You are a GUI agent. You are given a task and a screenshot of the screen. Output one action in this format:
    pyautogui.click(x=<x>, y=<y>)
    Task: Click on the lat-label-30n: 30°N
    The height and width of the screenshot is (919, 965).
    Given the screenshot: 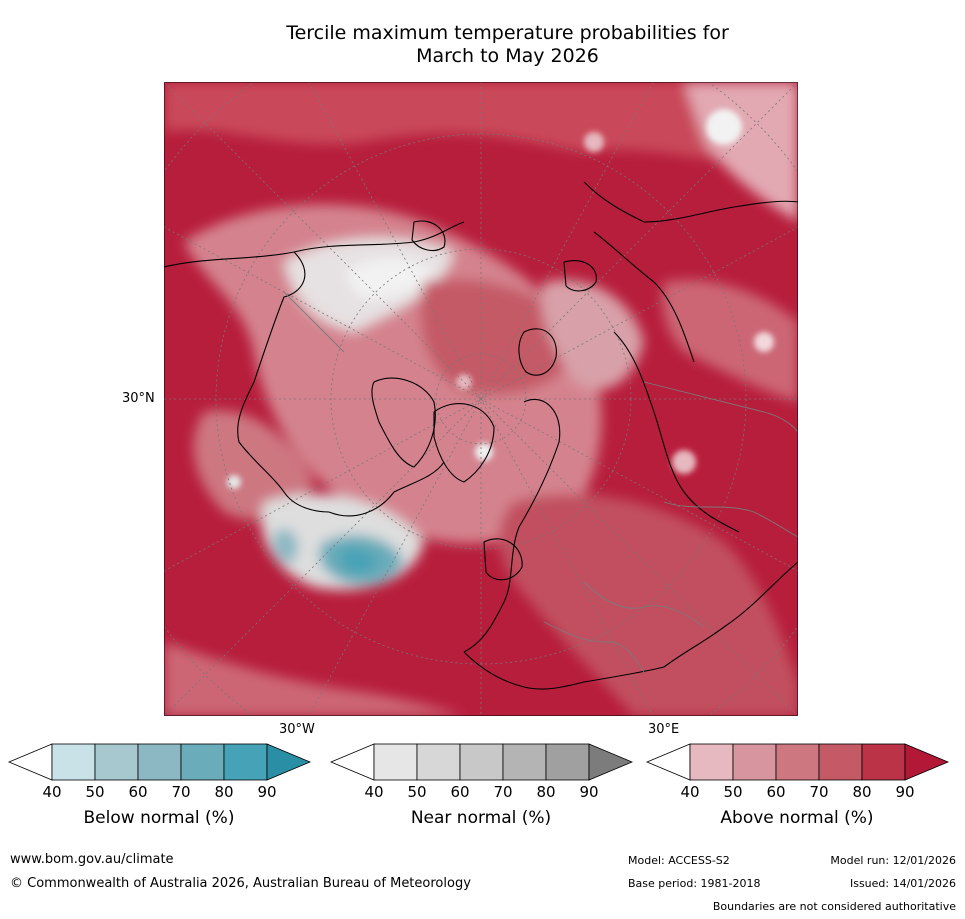 What is the action you would take?
    pyautogui.click(x=138, y=398)
    